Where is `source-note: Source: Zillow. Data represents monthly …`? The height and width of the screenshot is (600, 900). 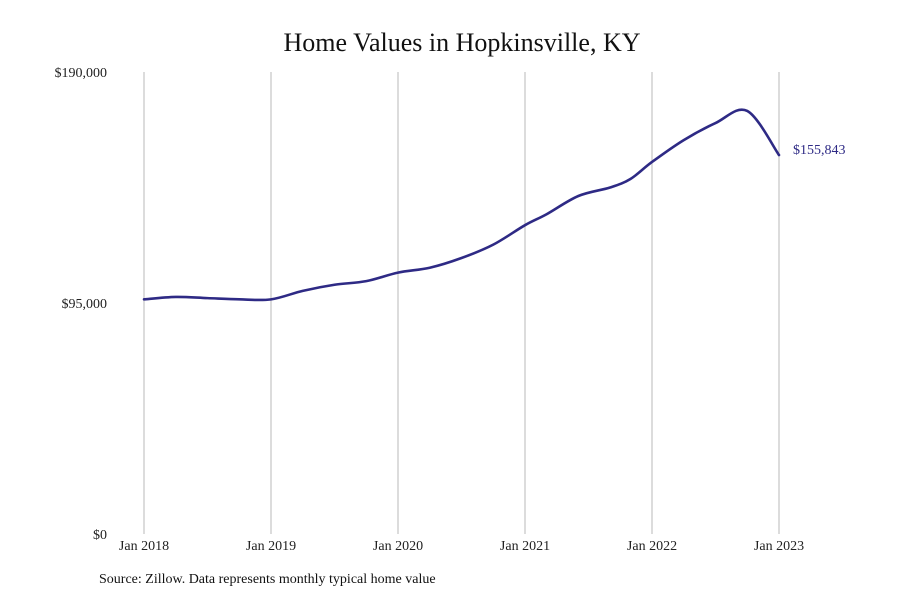 source-note: Source: Zillow. Data represents monthly … is located at coordinates (267, 579).